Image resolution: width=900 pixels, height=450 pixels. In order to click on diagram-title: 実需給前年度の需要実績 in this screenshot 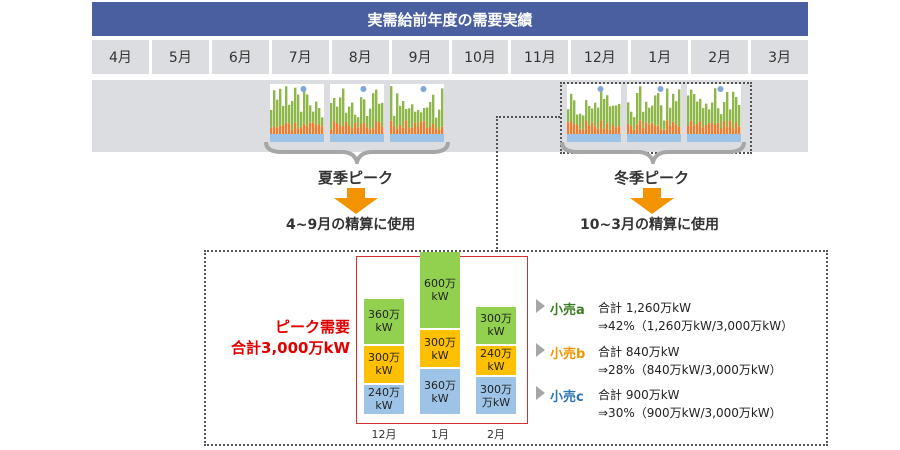, I will do `click(450, 19)`.